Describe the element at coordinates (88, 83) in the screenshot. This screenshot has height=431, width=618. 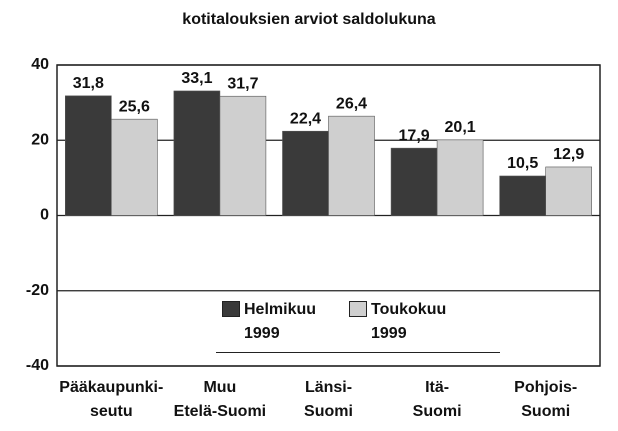
I see `value-label: 31,8` at that location.